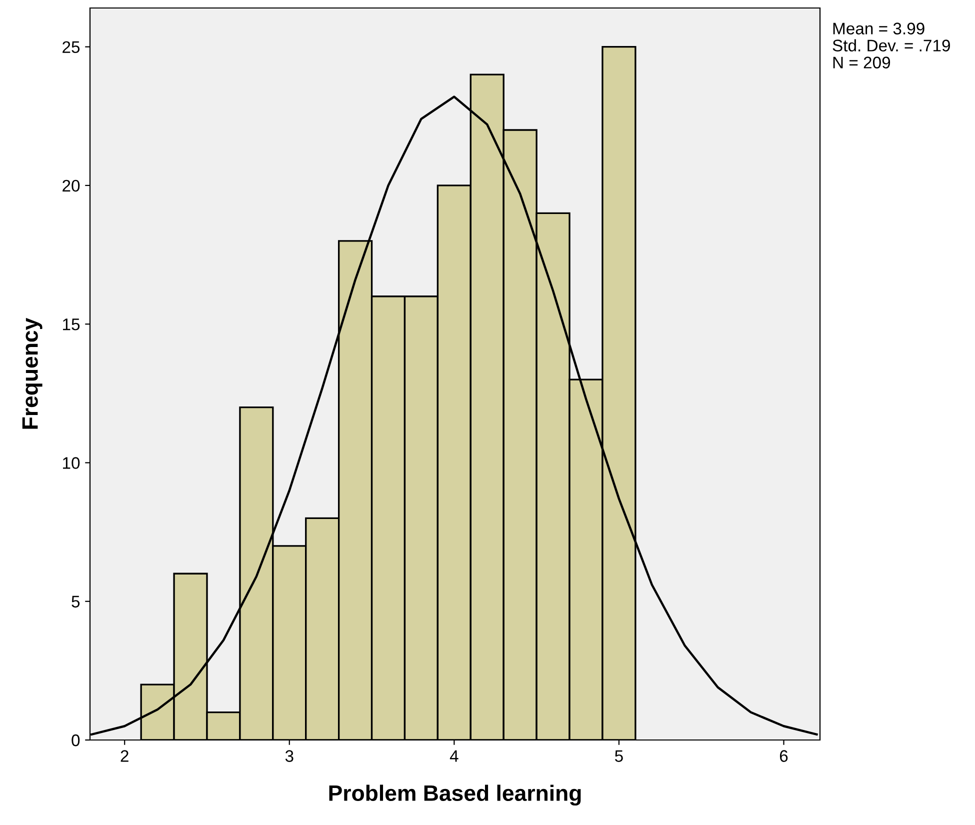 The image size is (975, 825). I want to click on y-tick-label: 15, so click(71, 324).